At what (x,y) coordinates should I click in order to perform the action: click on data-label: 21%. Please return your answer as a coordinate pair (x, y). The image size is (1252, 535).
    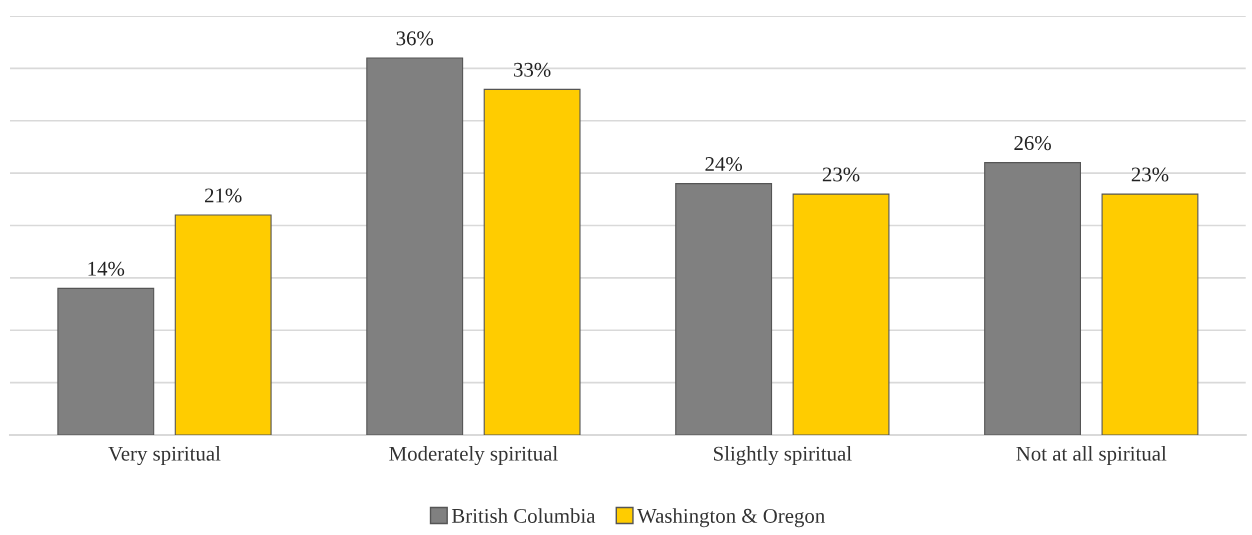
    Looking at the image, I should click on (223, 195).